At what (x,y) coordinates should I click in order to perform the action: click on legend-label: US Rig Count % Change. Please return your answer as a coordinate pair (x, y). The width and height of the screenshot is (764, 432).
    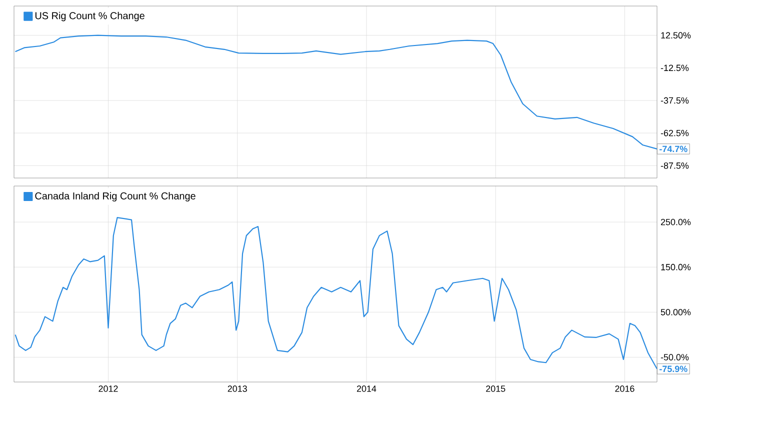
    Looking at the image, I should click on (89, 17).